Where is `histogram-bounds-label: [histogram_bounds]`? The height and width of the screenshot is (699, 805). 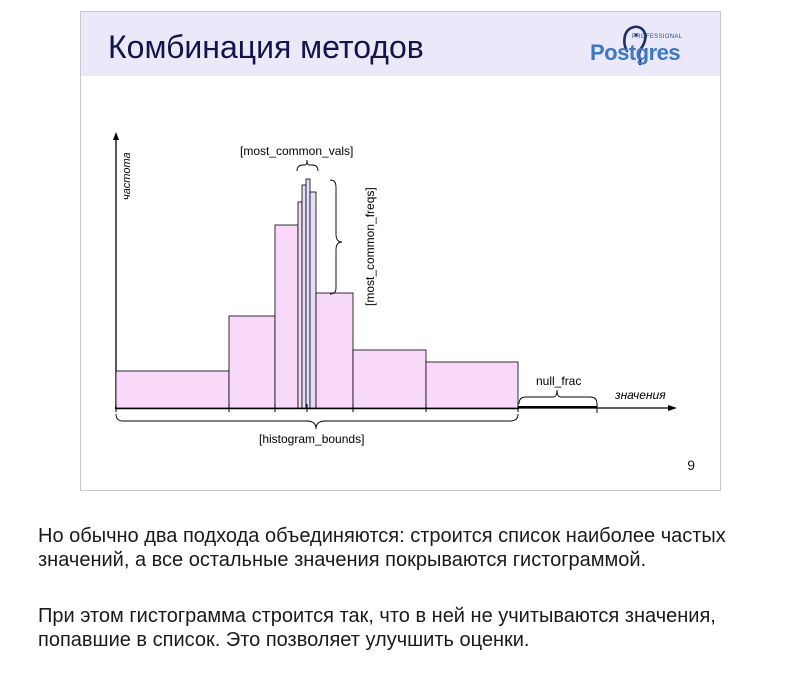 histogram-bounds-label: [histogram_bounds] is located at coordinates (311, 439).